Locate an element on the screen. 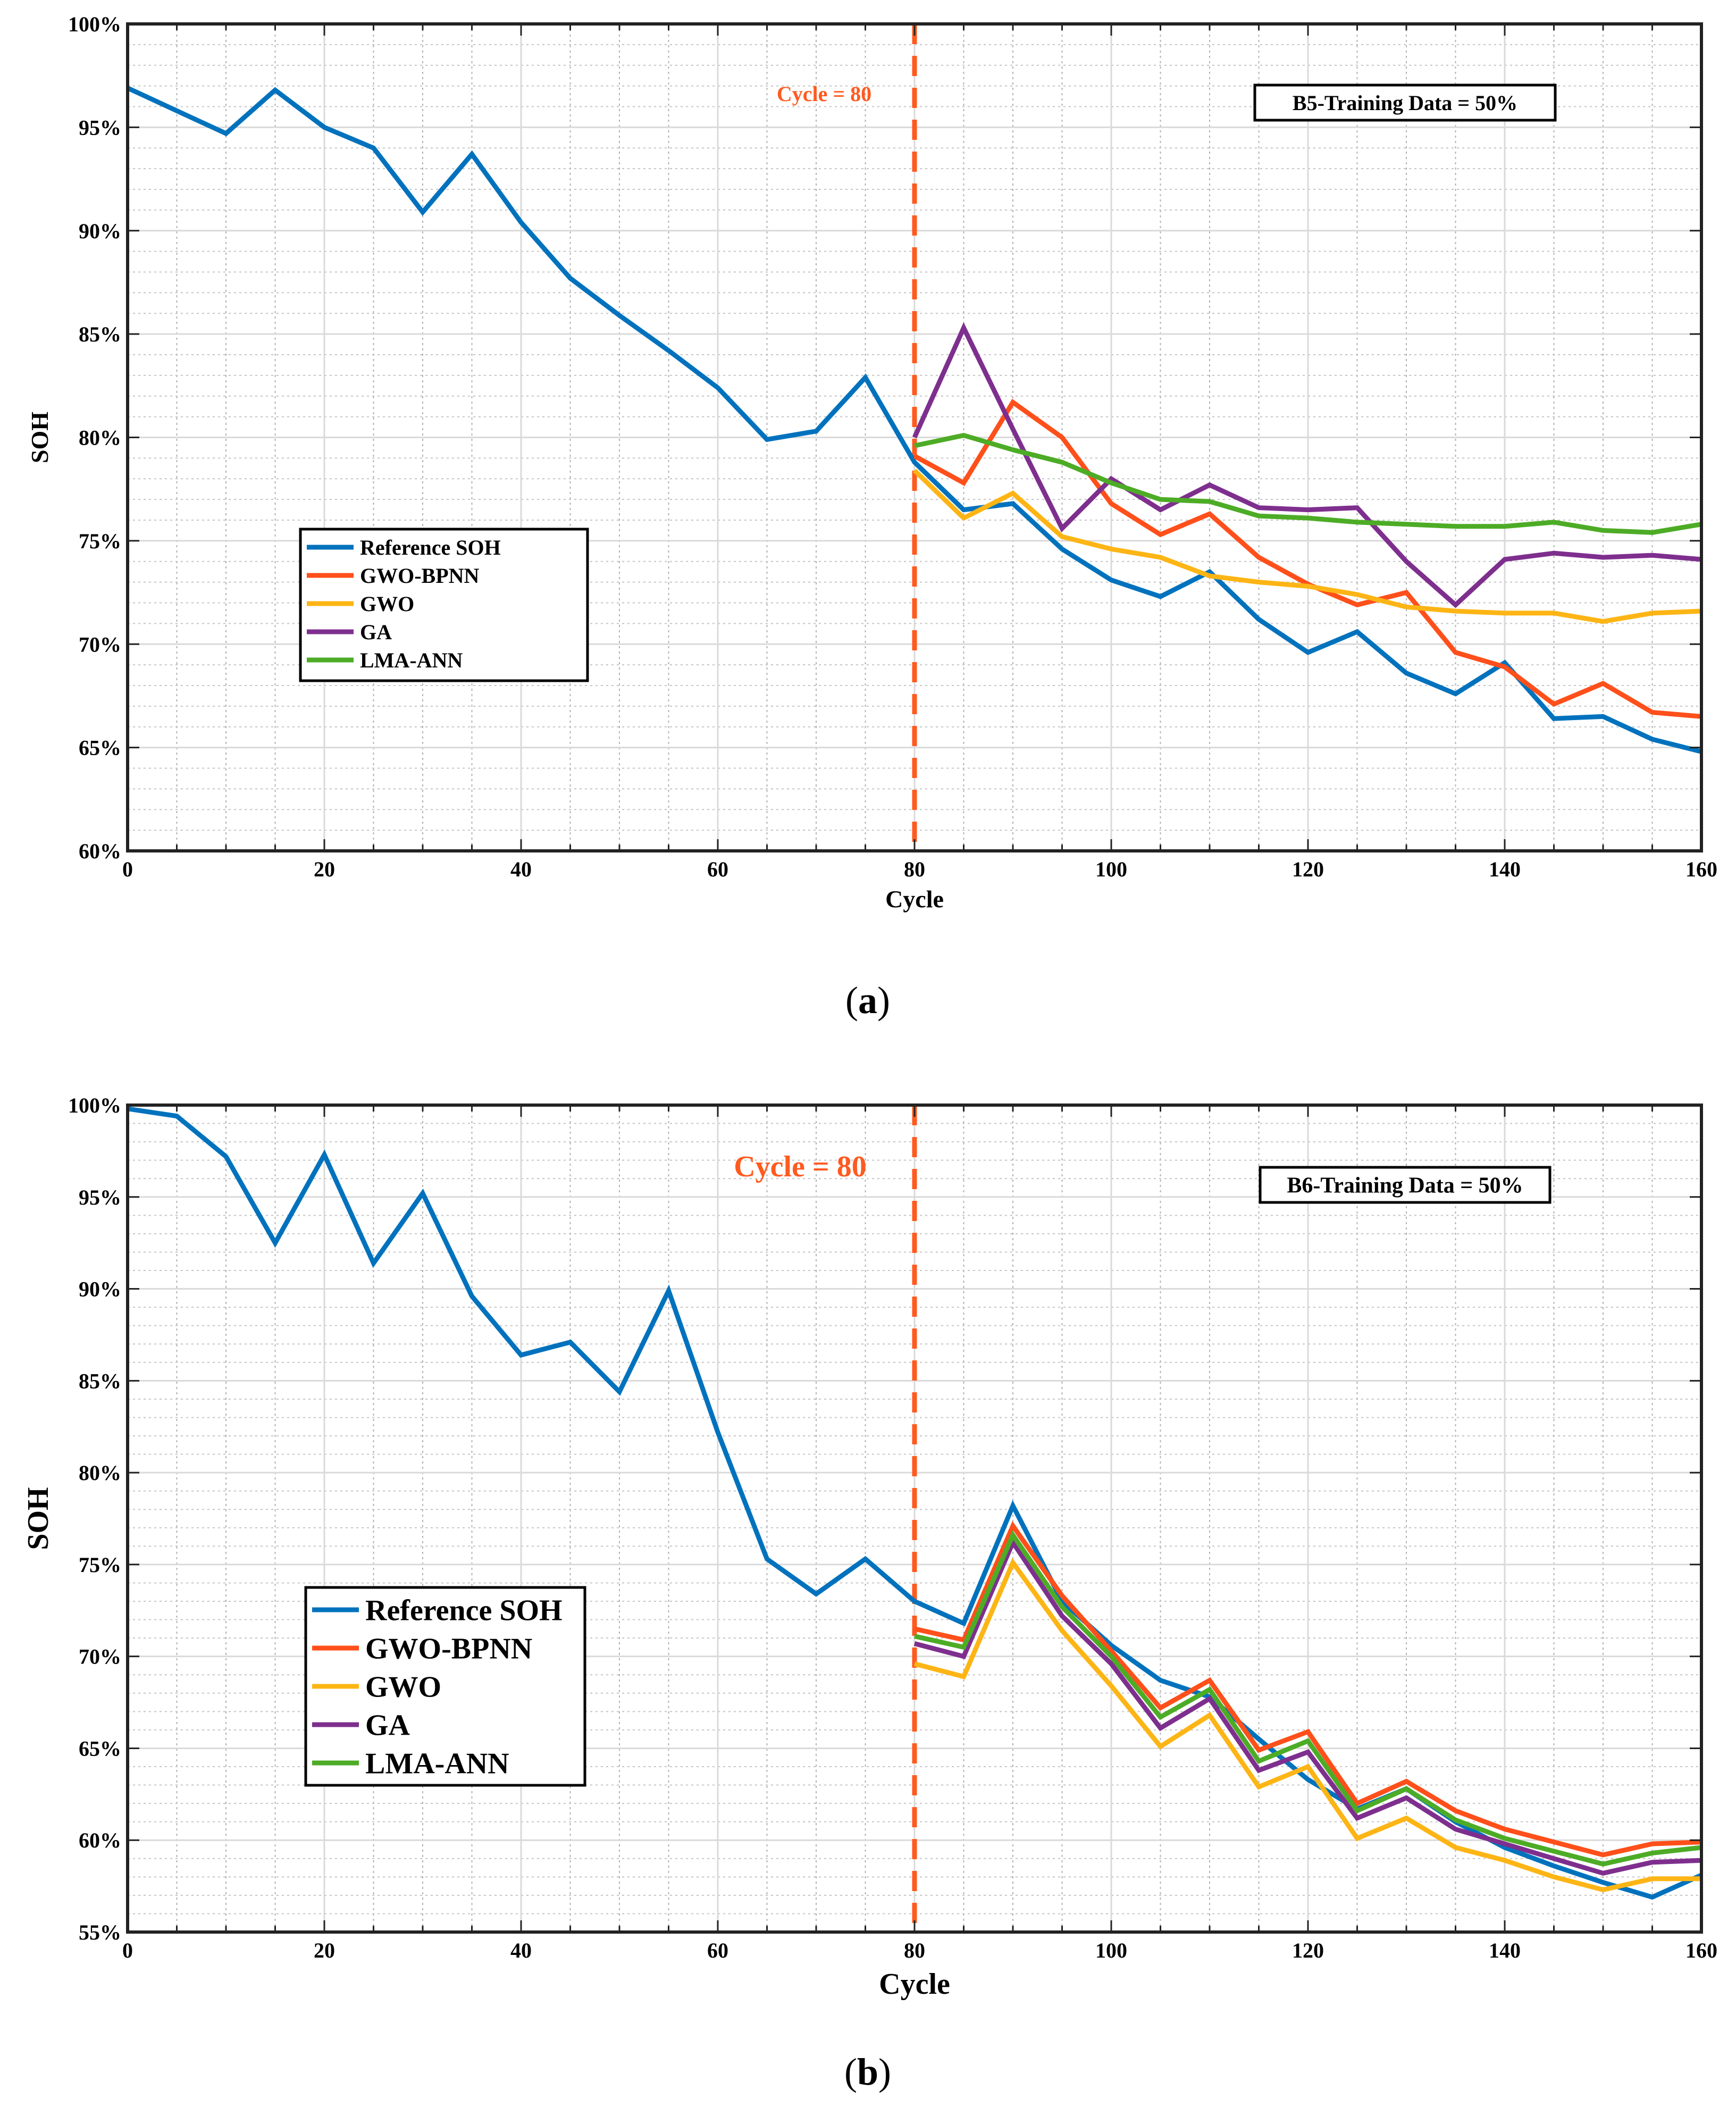 Image resolution: width=1736 pixels, height=2115 pixels. training-data-label: B6-Training Data = 50% is located at coordinates (1405, 1186).